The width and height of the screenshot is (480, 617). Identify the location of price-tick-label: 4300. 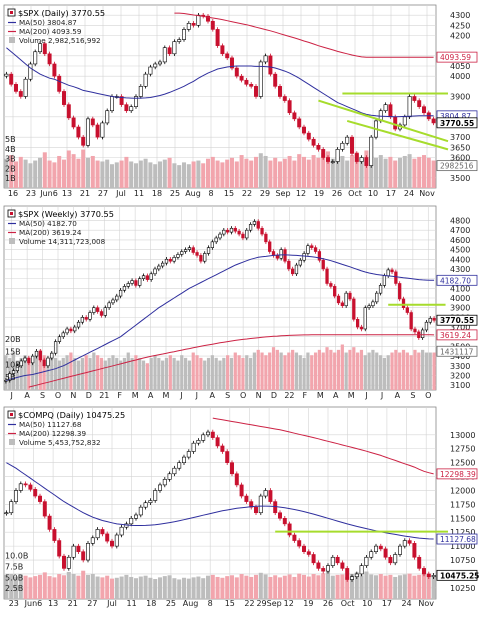
(460, 269).